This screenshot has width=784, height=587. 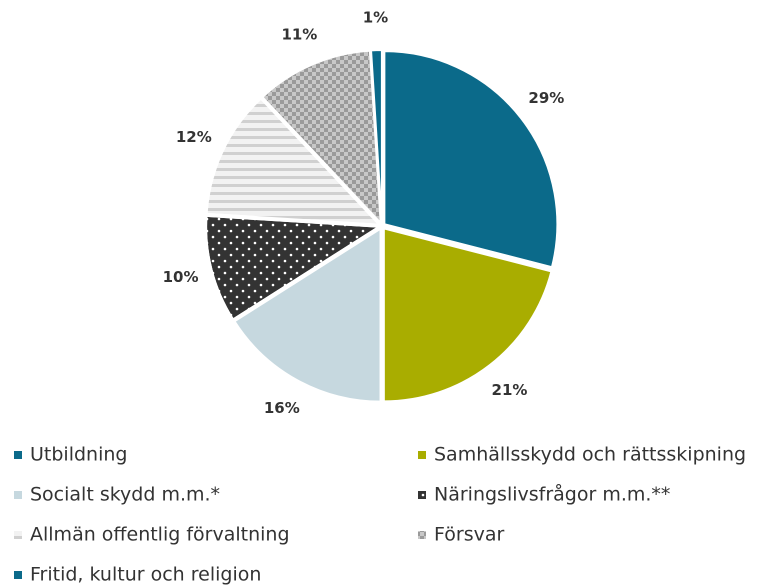 I want to click on data-label: 29%, so click(x=546, y=98).